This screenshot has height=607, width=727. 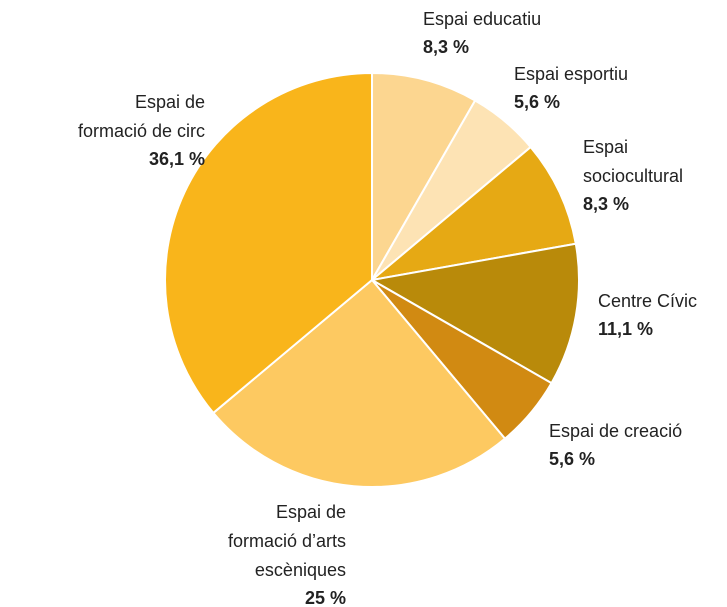 I want to click on slice-label: Centre Cívic, so click(x=647, y=301).